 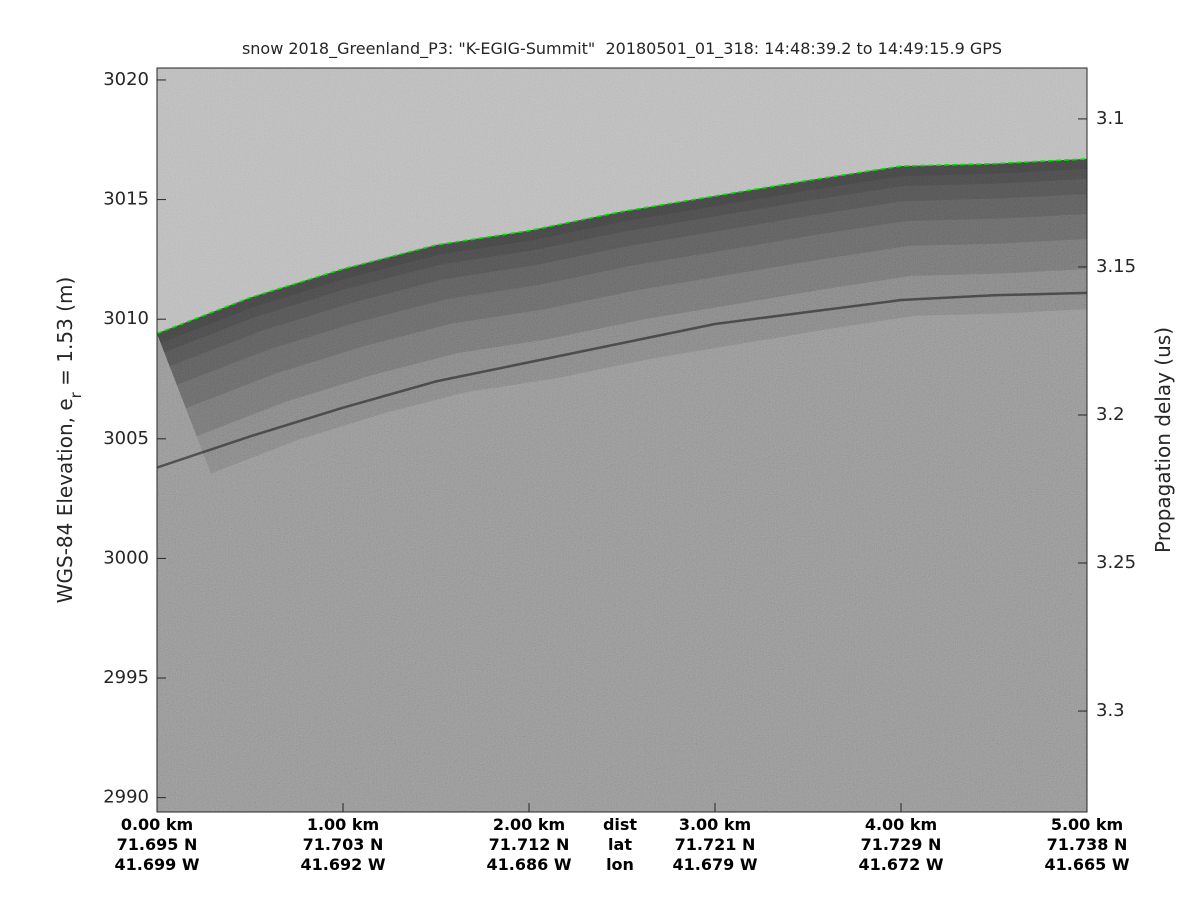 What do you see at coordinates (157, 824) in the screenshot?
I see `x-tick-label: 0.00 km` at bounding box center [157, 824].